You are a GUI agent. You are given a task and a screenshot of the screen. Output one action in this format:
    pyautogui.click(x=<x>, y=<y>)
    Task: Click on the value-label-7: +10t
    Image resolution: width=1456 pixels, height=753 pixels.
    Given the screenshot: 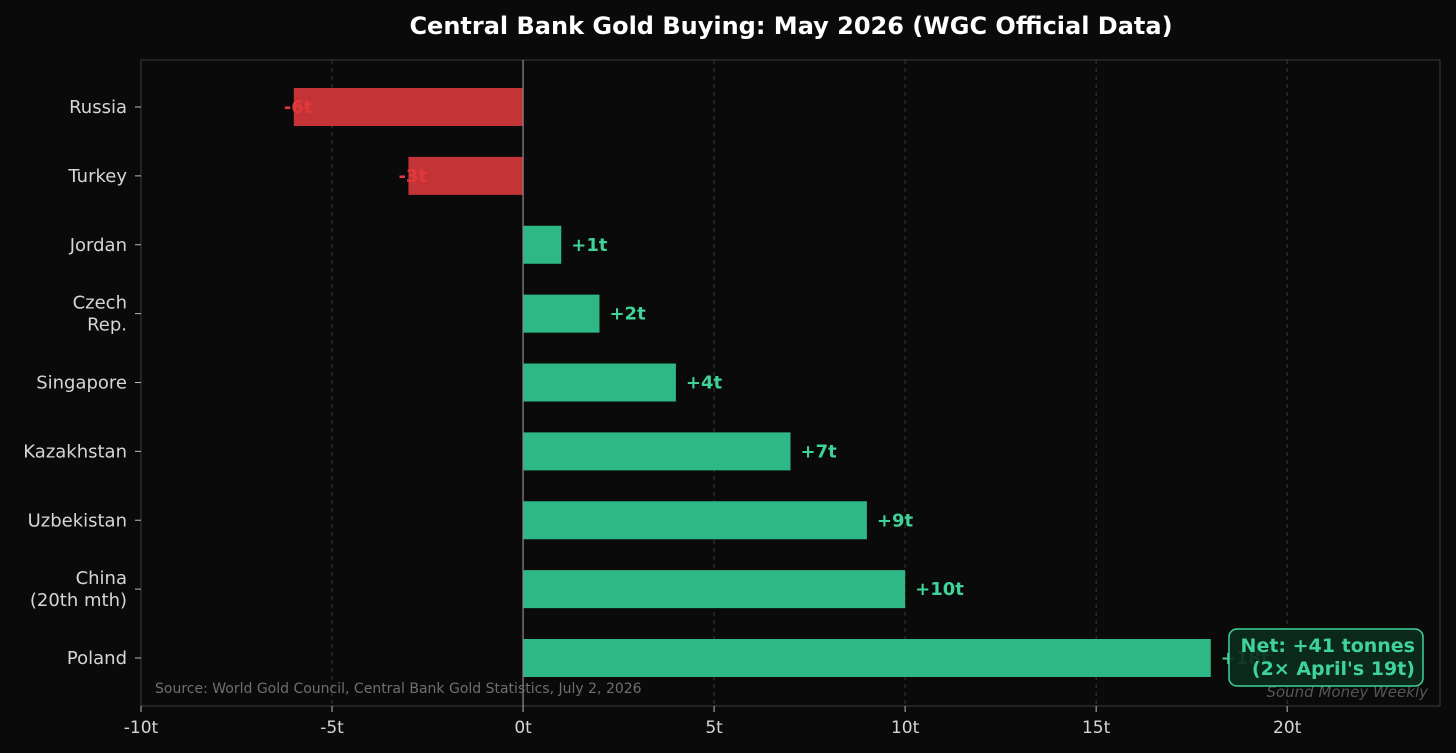 What is the action you would take?
    pyautogui.click(x=939, y=589)
    